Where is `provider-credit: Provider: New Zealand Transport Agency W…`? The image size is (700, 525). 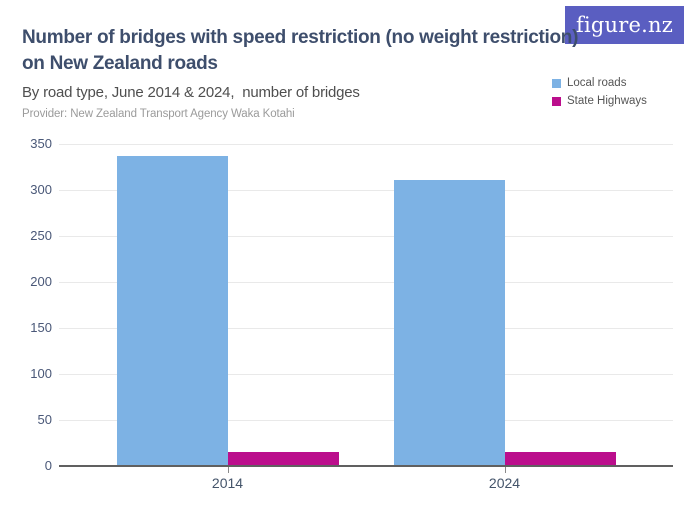 provider-credit: Provider: New Zealand Transport Agency W… is located at coordinates (158, 114).